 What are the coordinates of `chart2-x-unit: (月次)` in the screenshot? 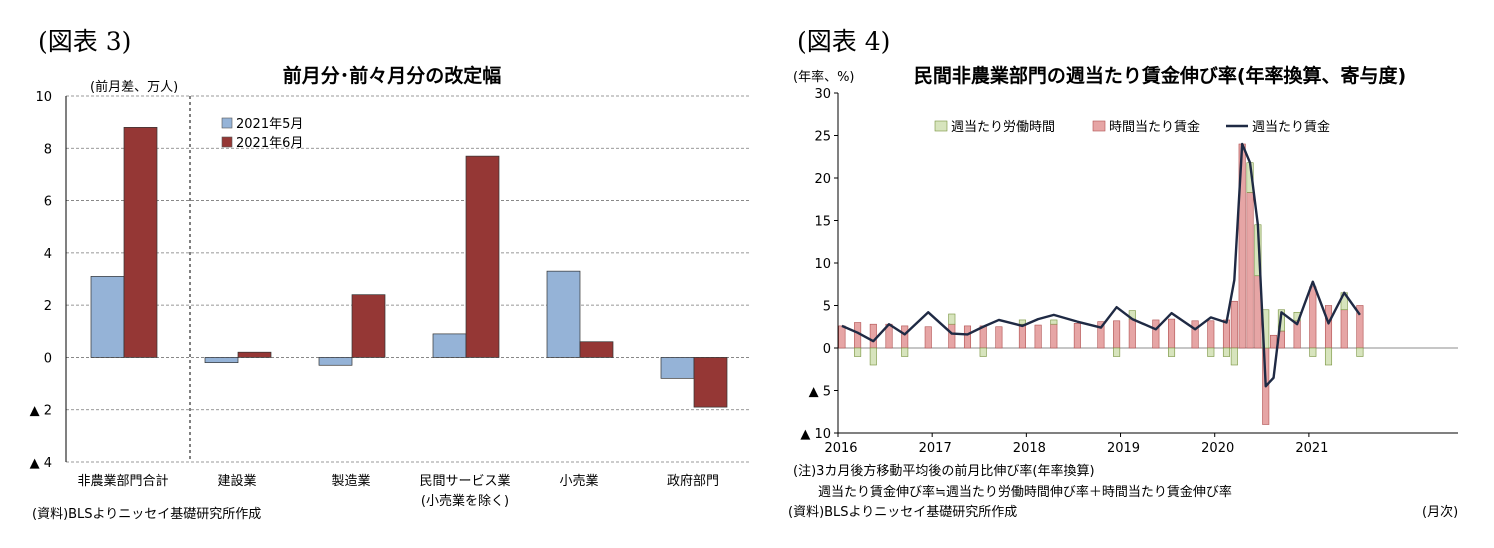 It's located at (1440, 512).